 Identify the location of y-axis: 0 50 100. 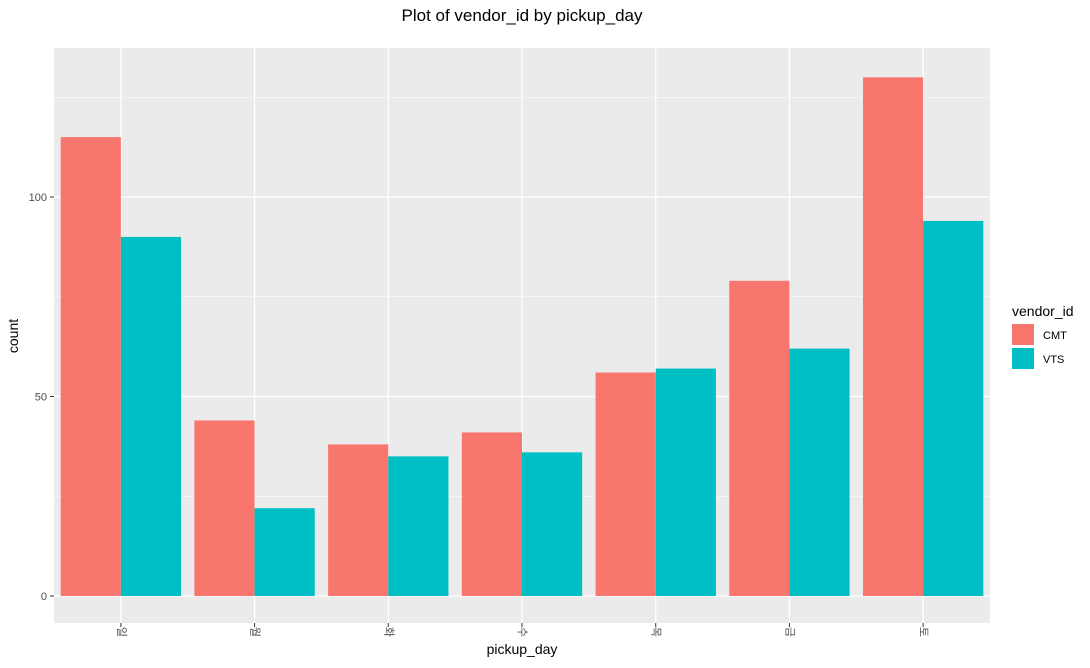
(41, 397).